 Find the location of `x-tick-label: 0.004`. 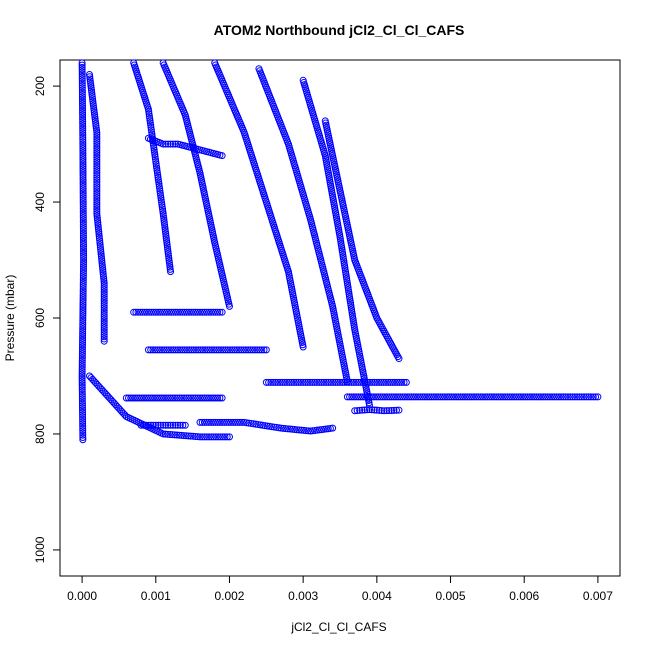

x-tick-label: 0.004 is located at coordinates (377, 596).